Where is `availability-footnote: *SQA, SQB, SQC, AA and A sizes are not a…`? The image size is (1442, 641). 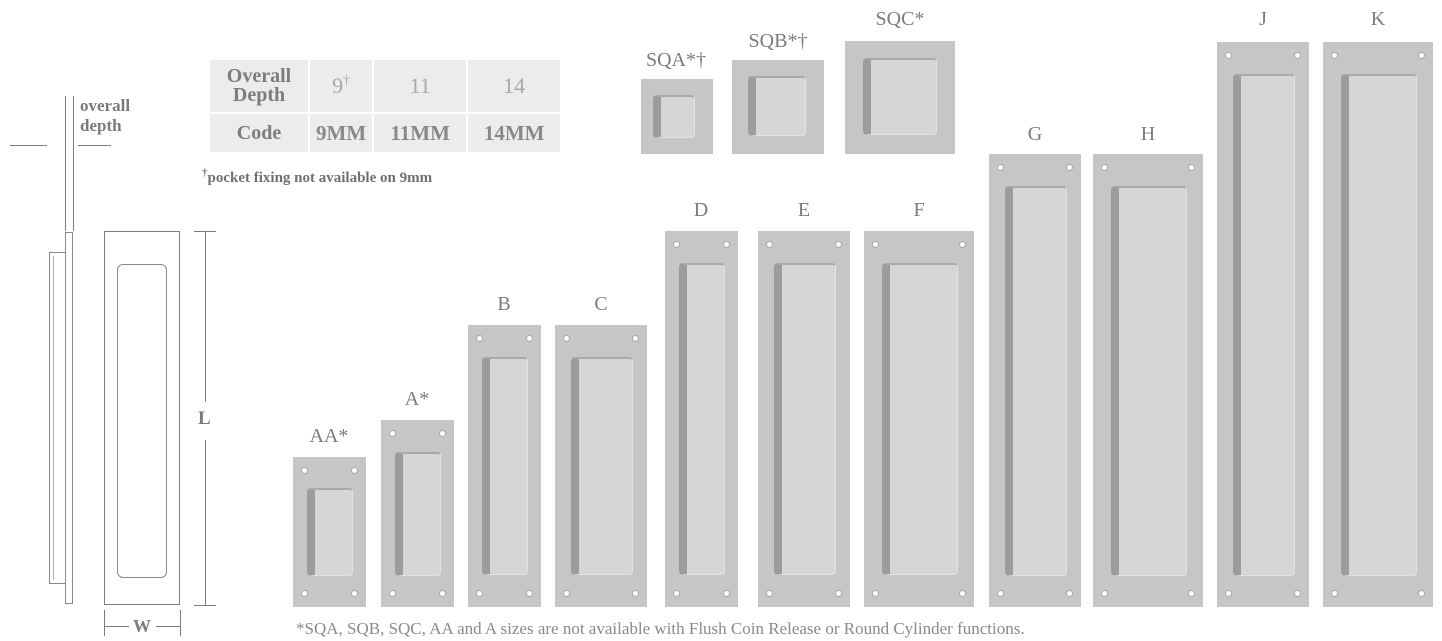 availability-footnote: *SQA, SQB, SQC, AA and A sizes are not a… is located at coordinates (660, 629).